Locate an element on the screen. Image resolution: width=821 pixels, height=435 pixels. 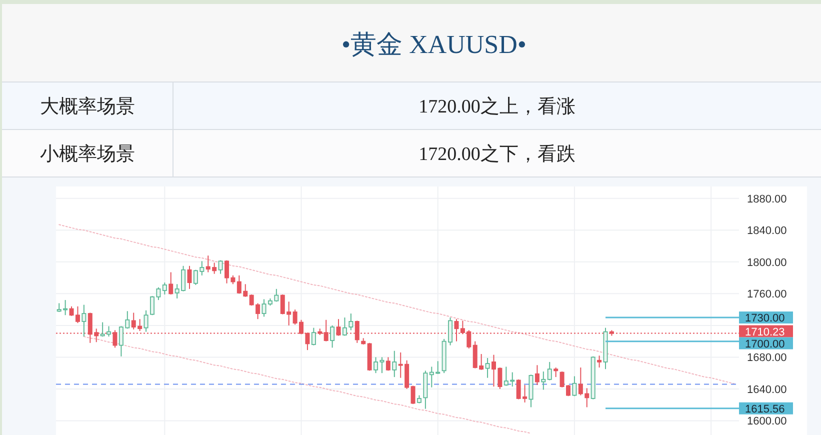
y-tick-label: 1840.00 is located at coordinates (767, 231).